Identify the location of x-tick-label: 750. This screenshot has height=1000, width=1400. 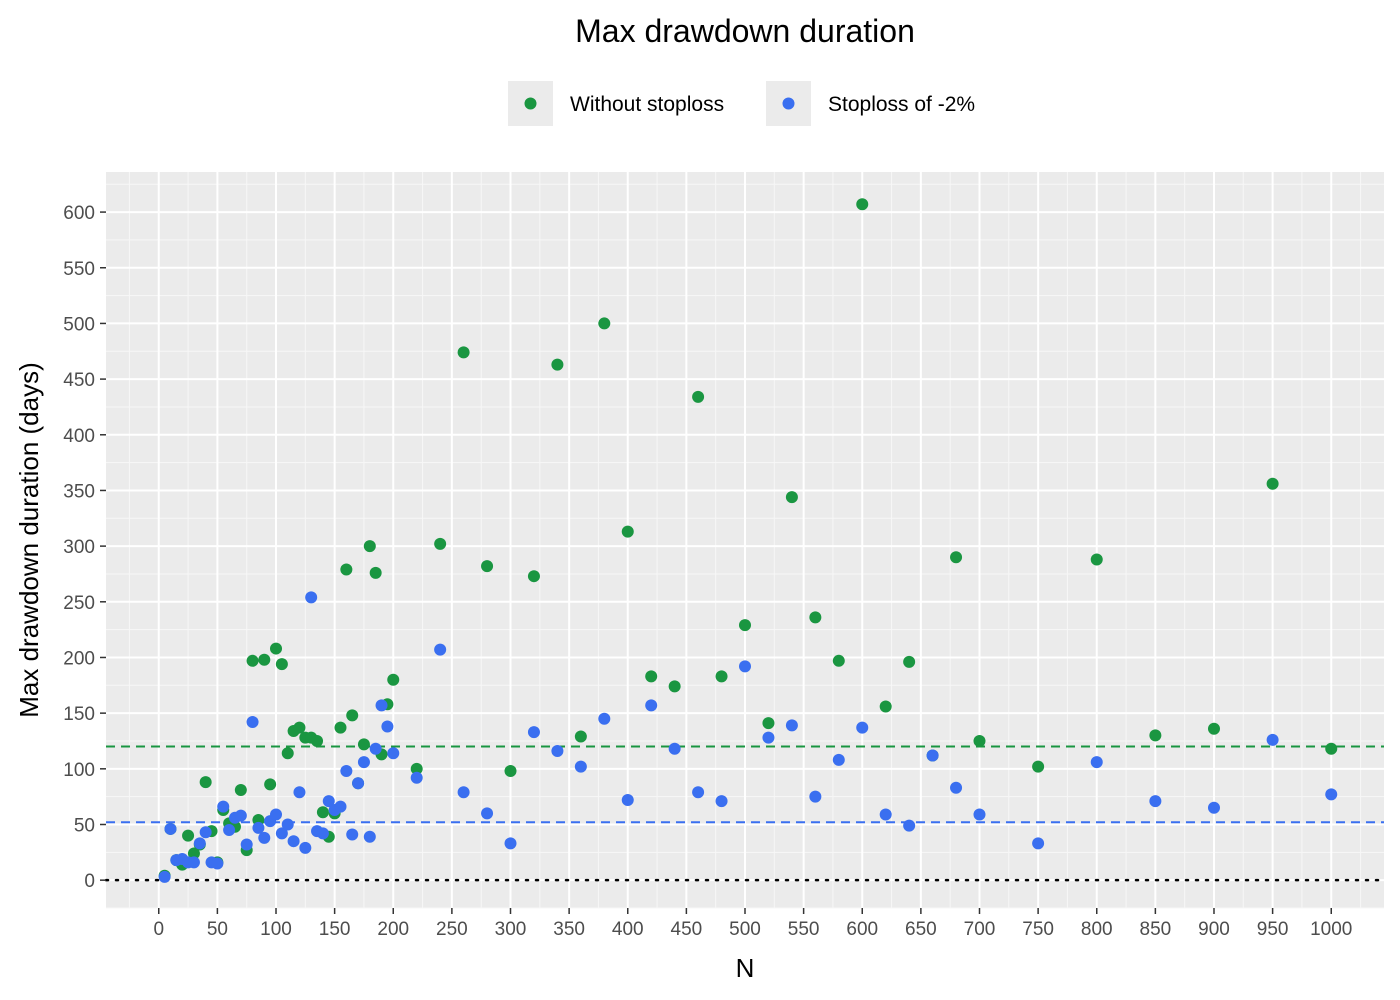
(1038, 929).